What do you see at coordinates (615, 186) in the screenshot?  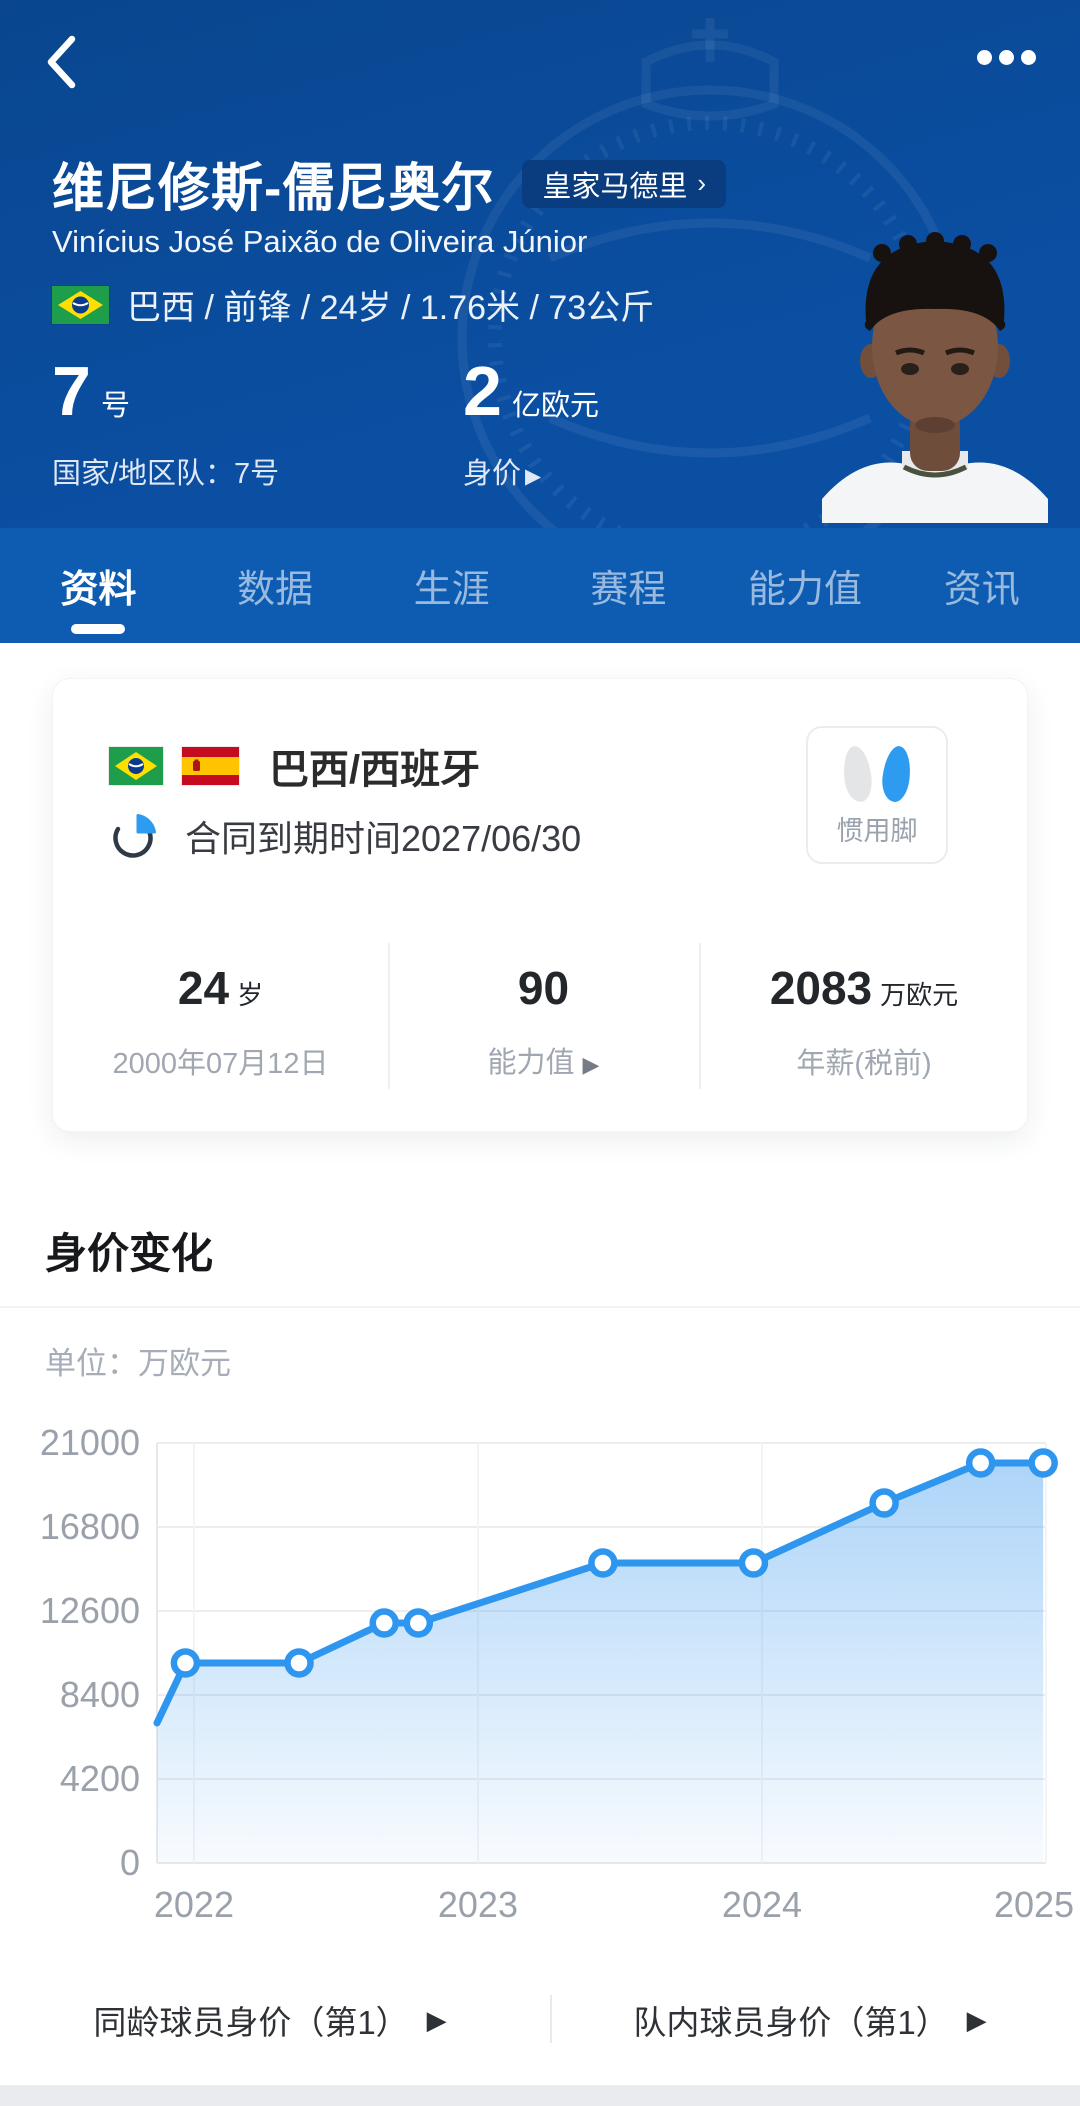 I see `club-badge-label: 皇家马德里` at bounding box center [615, 186].